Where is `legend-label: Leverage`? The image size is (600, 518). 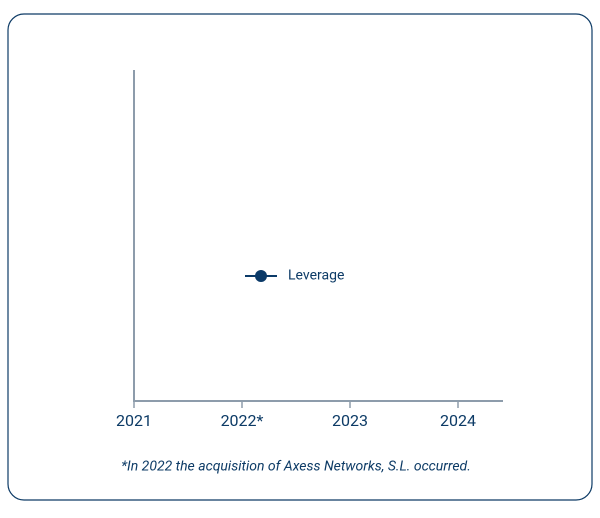 legend-label: Leverage is located at coordinates (316, 276).